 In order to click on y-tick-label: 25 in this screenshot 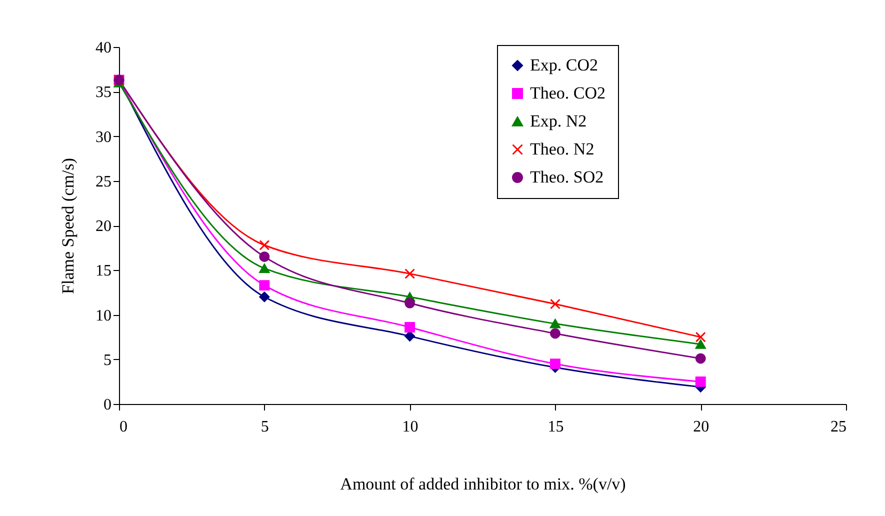, I will do `click(104, 181)`.